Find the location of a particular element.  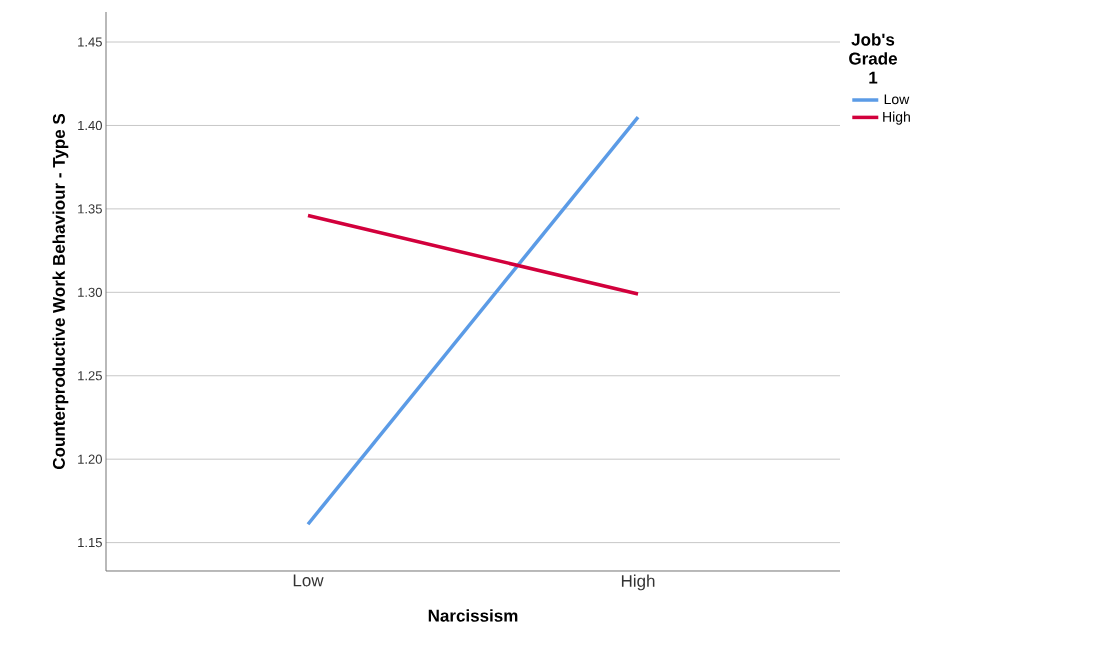

y-tick-label: 1.35 is located at coordinates (90, 209).